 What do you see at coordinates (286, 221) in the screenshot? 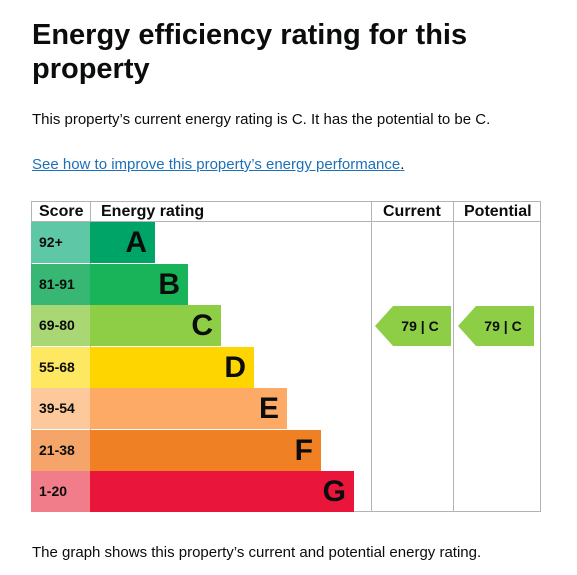
I see `header-divider` at bounding box center [286, 221].